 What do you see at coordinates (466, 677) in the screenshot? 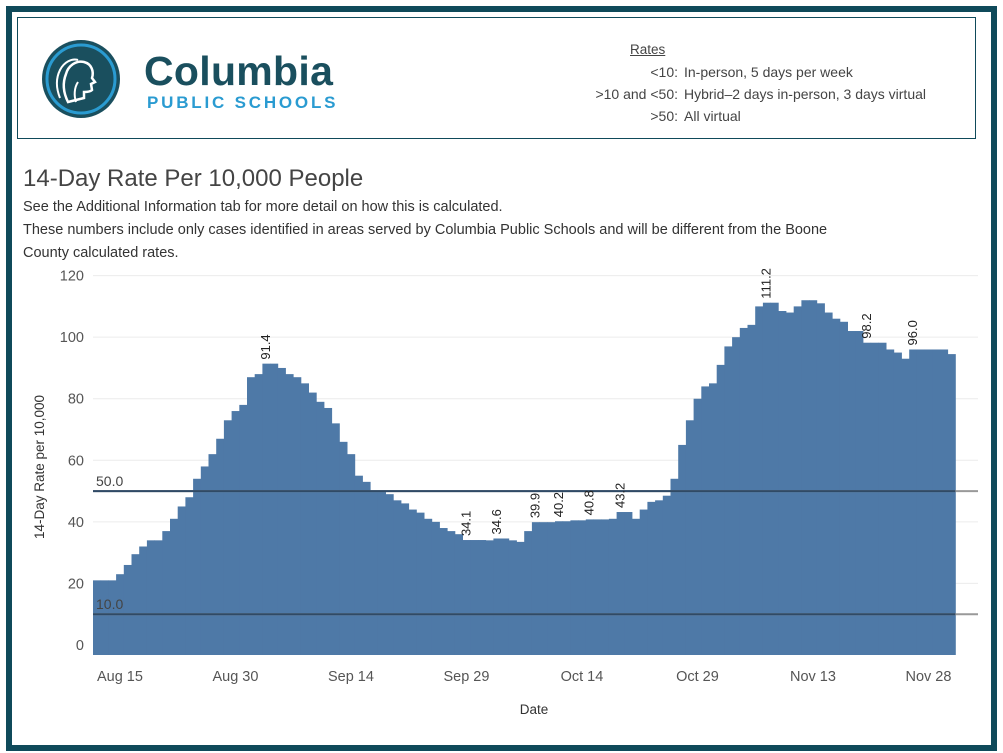
I see `x-tick-label: Sep 29` at bounding box center [466, 677].